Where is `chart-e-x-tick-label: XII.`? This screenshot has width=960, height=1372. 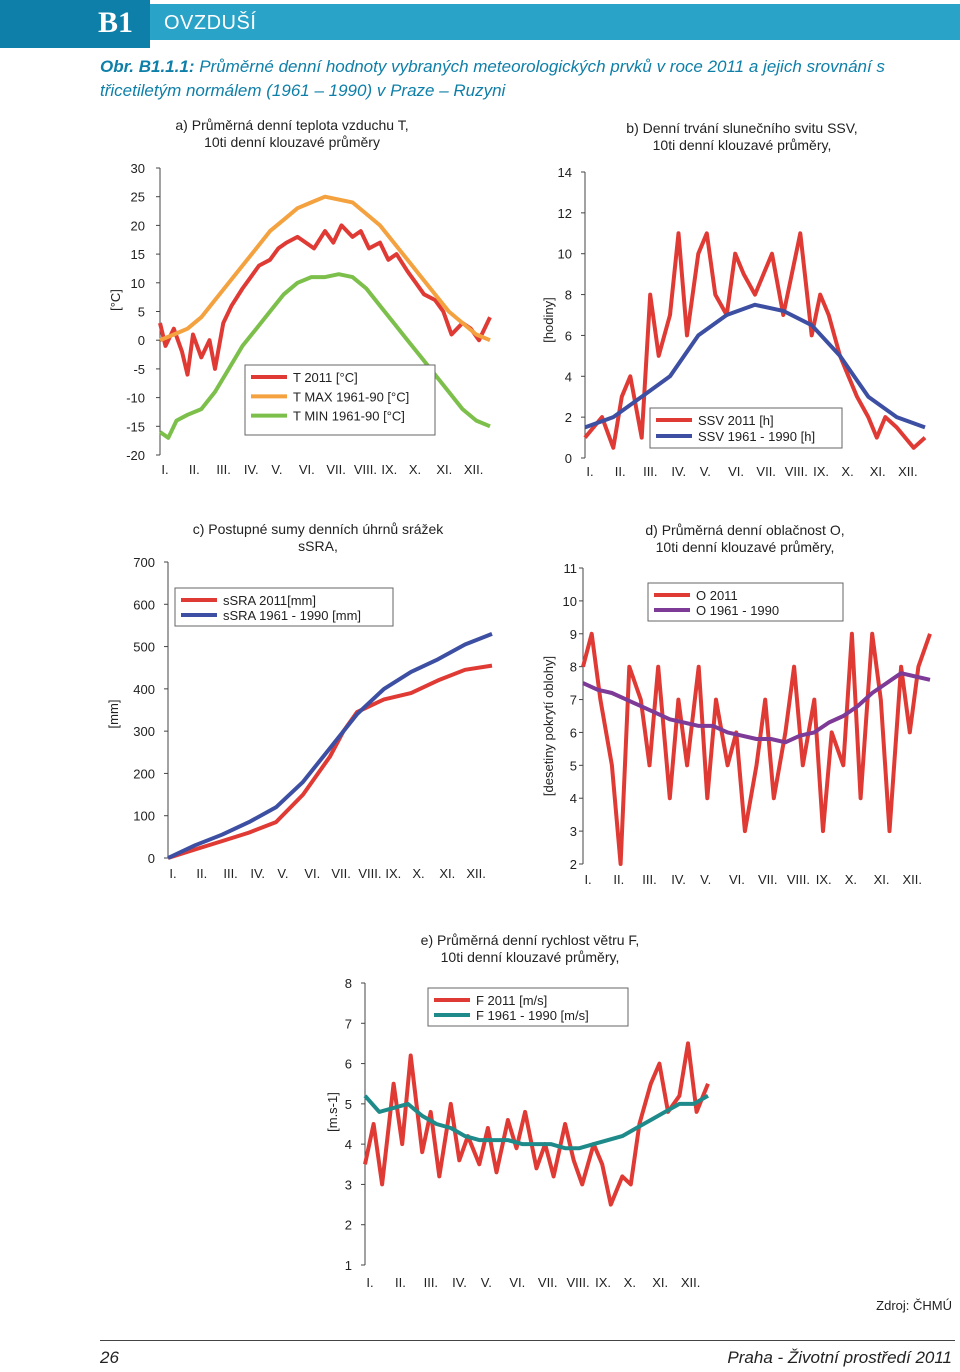
chart-e-x-tick-label: XII. is located at coordinates (691, 1282).